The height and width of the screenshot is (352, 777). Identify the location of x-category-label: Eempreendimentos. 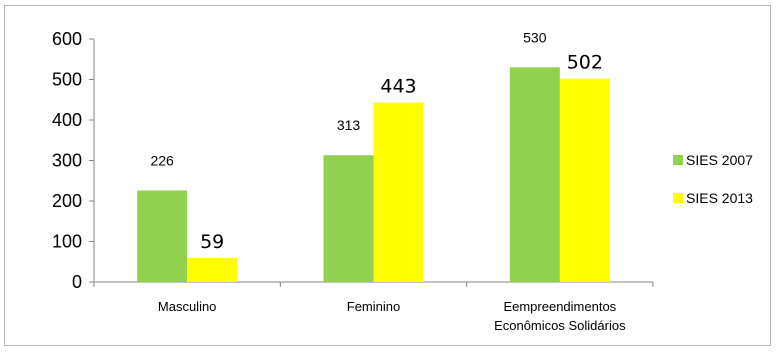
(559, 306).